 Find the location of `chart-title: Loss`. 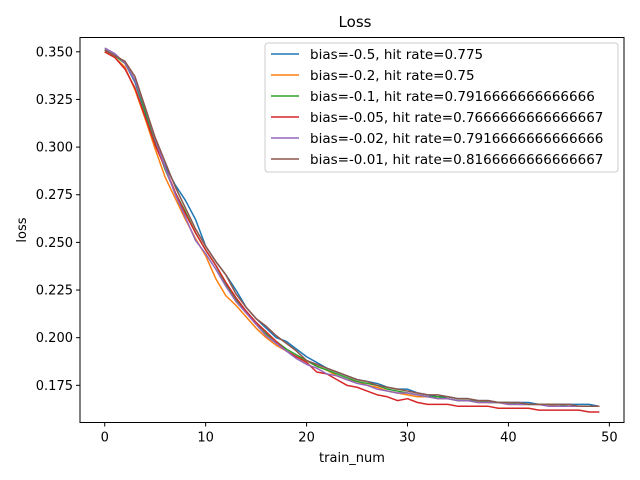

chart-title: Loss is located at coordinates (355, 22).